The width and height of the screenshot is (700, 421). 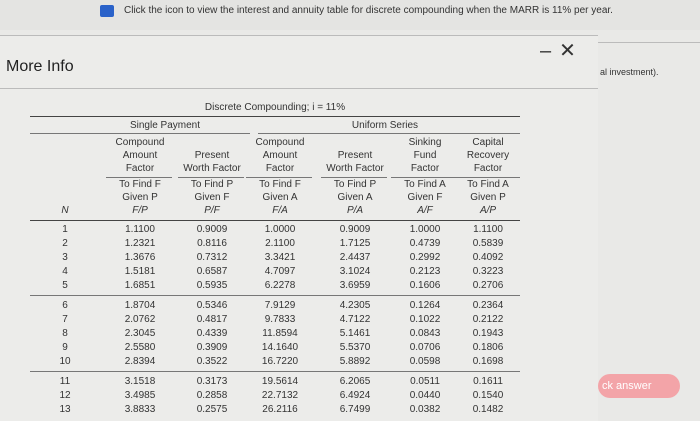 What do you see at coordinates (355, 243) in the screenshot?
I see `cell: 1.7125` at bounding box center [355, 243].